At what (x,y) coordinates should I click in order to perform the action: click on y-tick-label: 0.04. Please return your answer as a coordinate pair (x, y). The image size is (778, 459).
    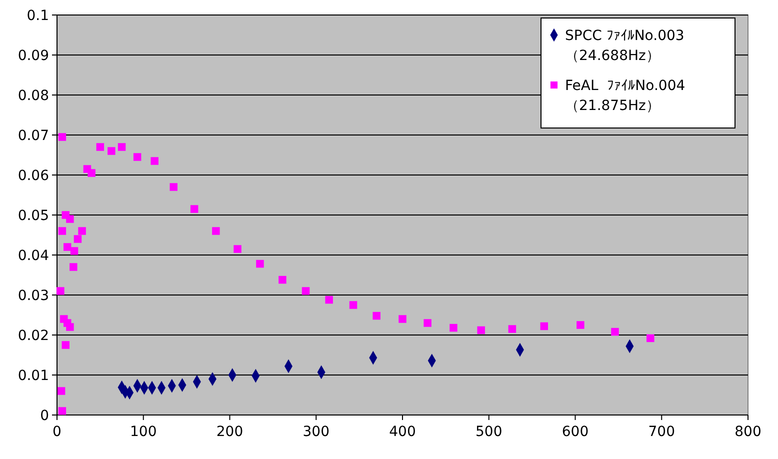
    Looking at the image, I should click on (34, 256).